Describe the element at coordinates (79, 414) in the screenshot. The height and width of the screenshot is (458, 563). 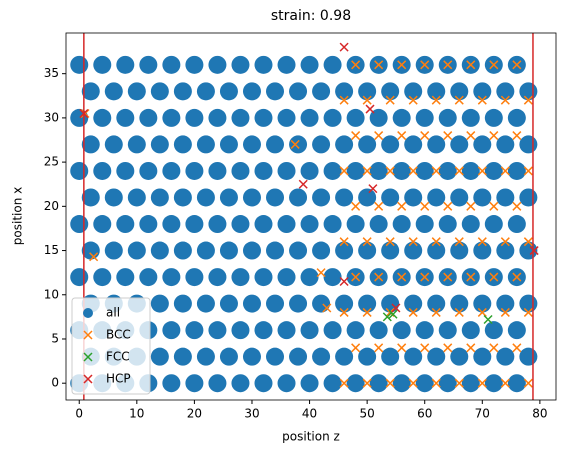
I see `x-tick-label: 0` at that location.